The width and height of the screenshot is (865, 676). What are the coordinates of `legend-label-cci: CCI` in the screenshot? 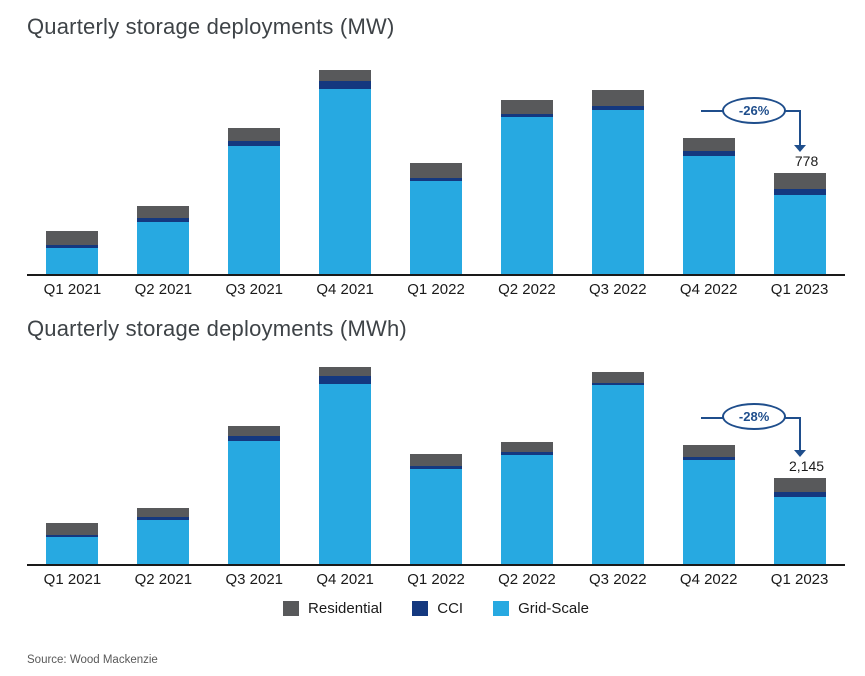 It's located at (450, 608).